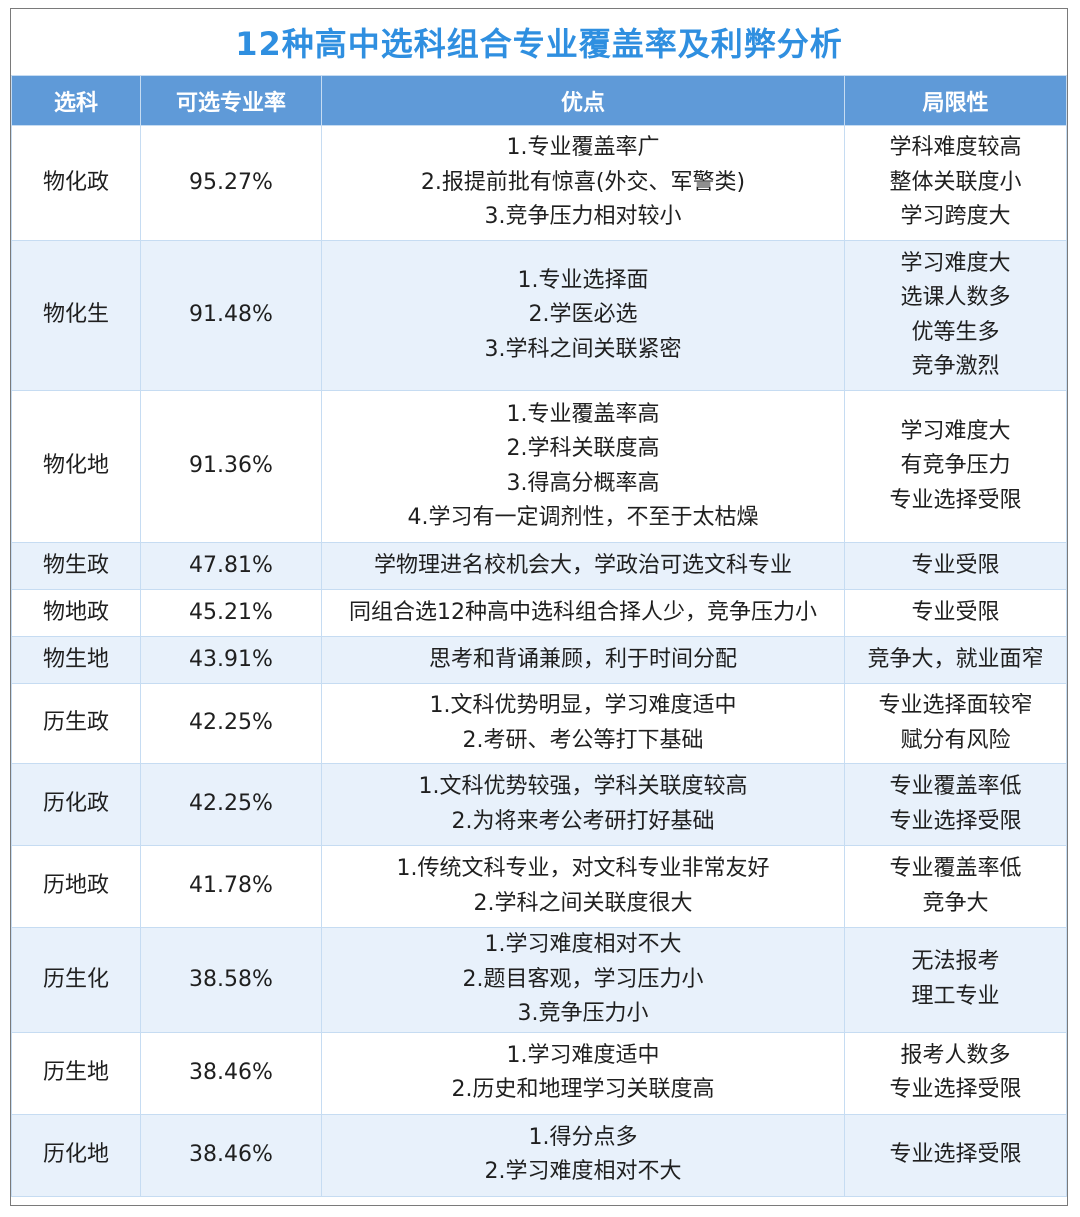 The image size is (1080, 1217). I want to click on pros-line: 2.报提前批有惊喜(外交、军警类), so click(583, 182).